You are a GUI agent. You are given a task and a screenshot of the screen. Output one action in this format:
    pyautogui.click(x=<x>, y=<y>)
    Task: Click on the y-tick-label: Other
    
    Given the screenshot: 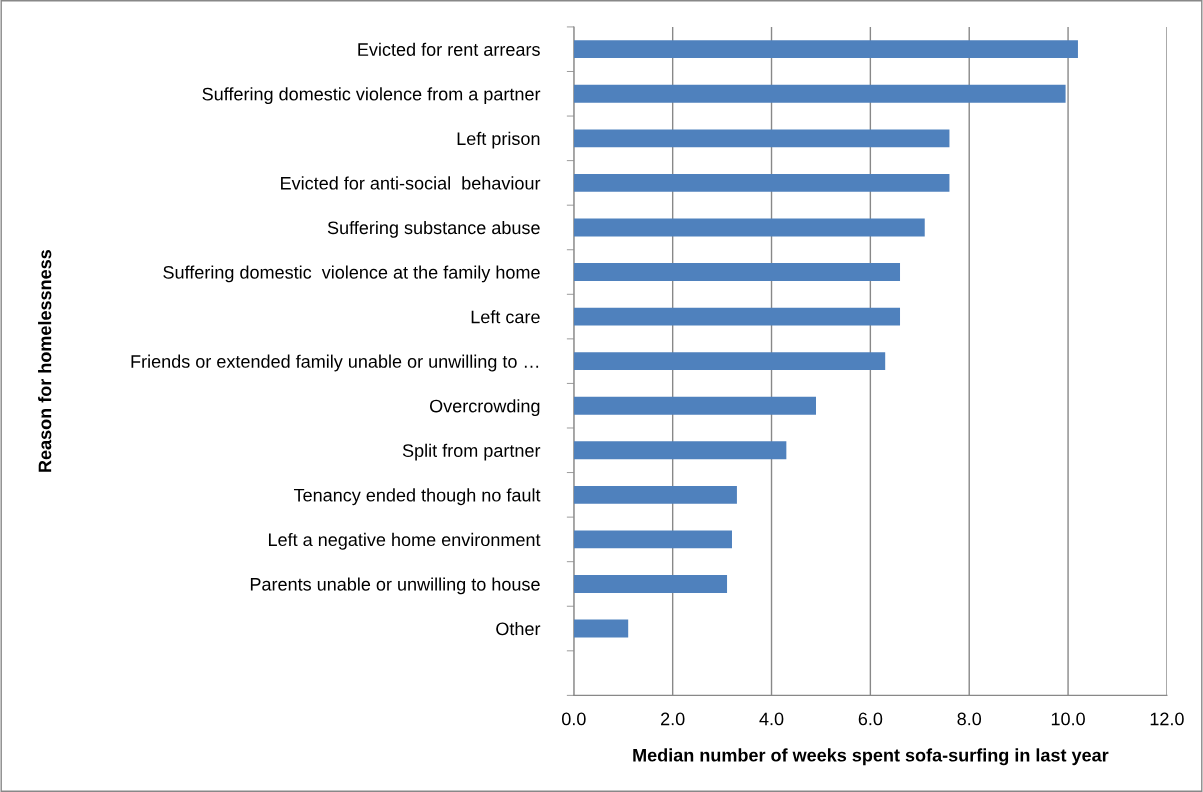 What is the action you would take?
    pyautogui.click(x=518, y=628)
    